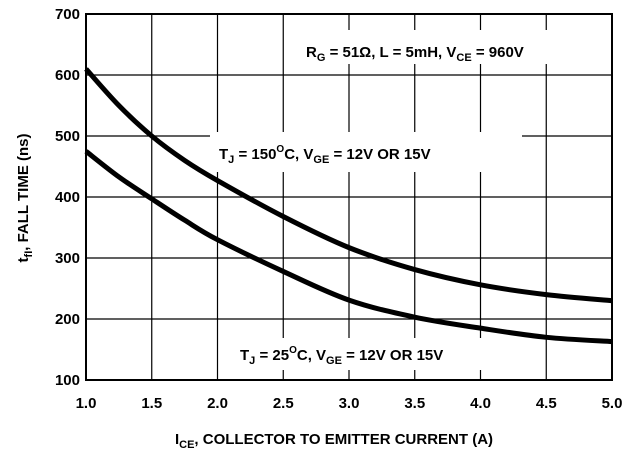  What do you see at coordinates (67, 380) in the screenshot?
I see `y-tick-label: 100` at bounding box center [67, 380].